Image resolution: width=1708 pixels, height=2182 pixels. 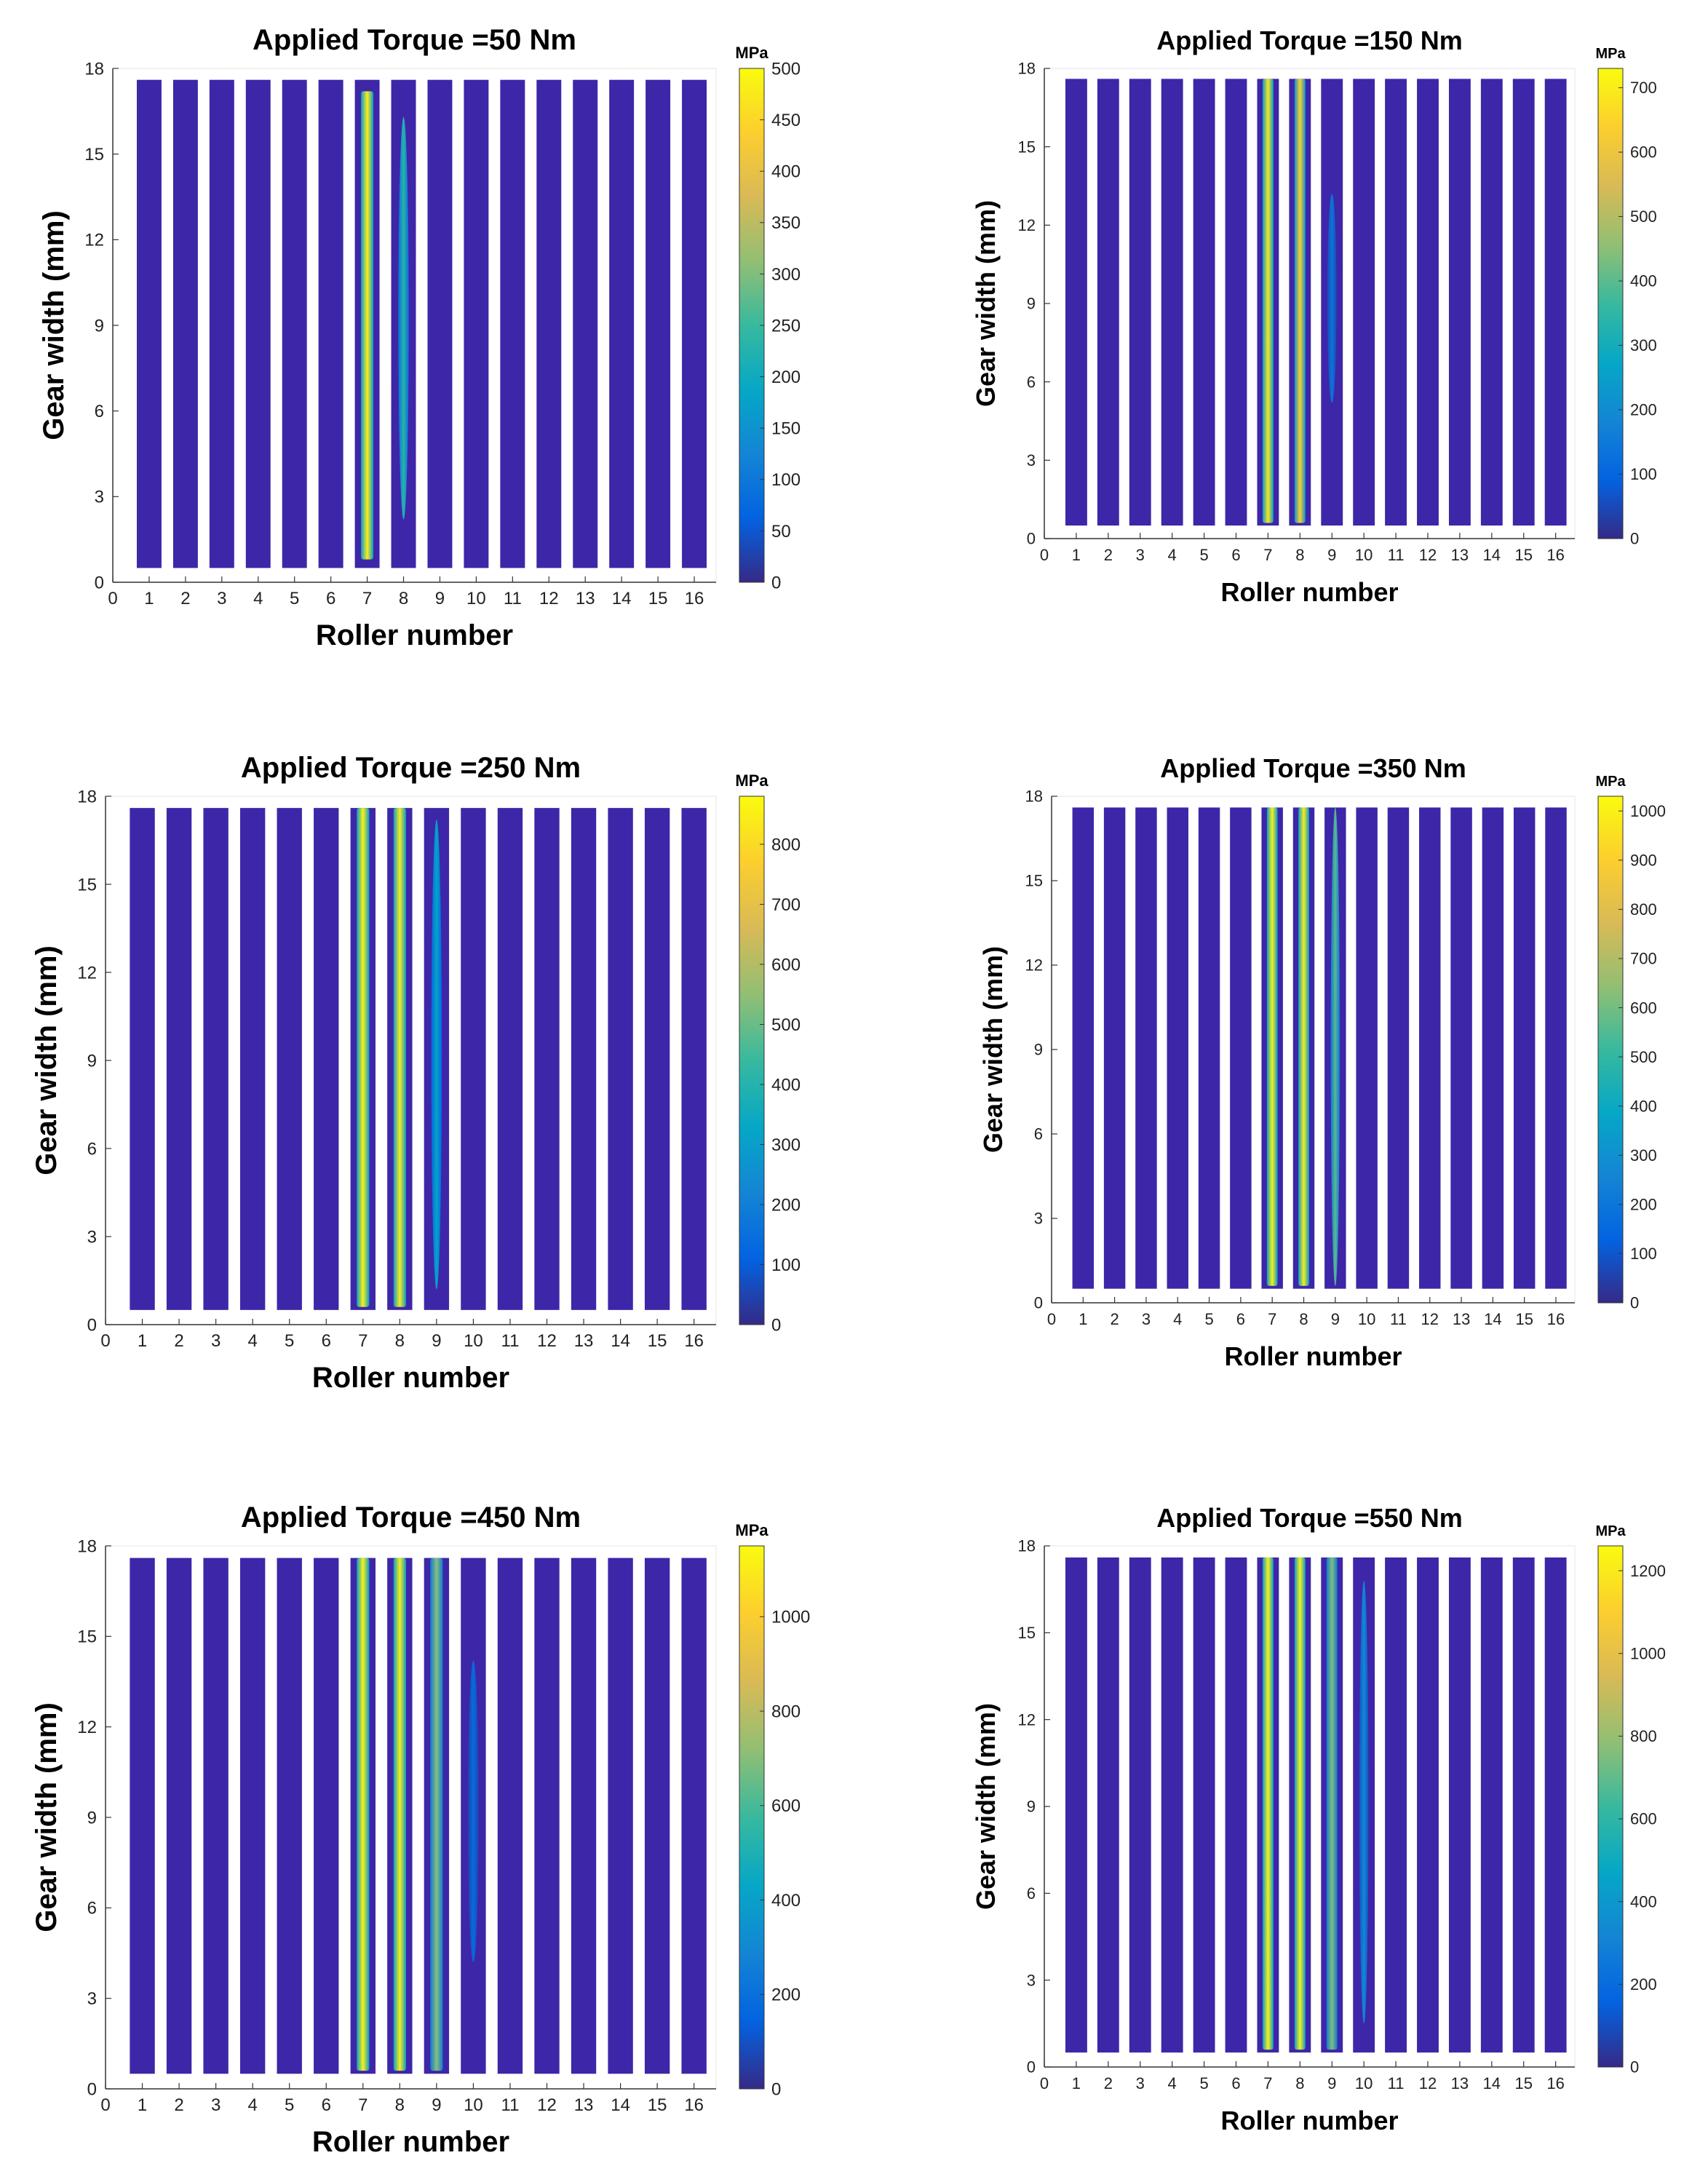 What do you see at coordinates (410, 2142) in the screenshot?
I see `x-axis-label: Roller number` at bounding box center [410, 2142].